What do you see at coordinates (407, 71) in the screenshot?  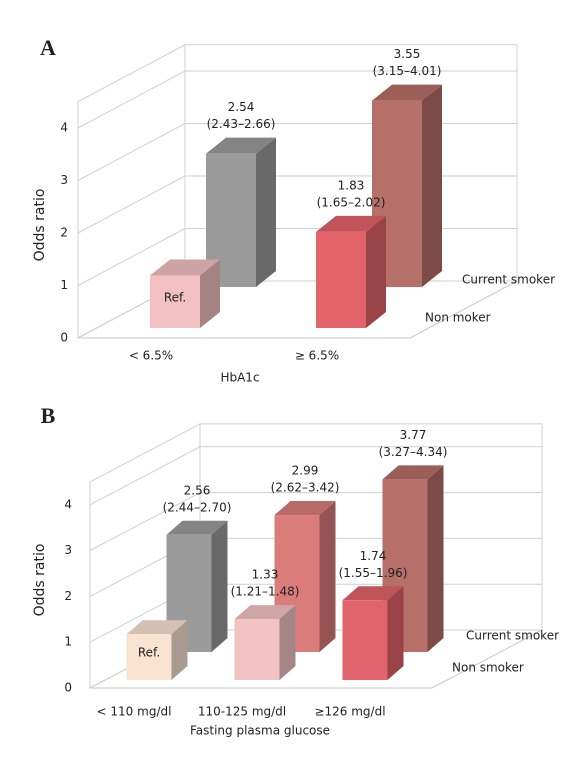 I see `interval-label: (3.15–4.01)` at bounding box center [407, 71].